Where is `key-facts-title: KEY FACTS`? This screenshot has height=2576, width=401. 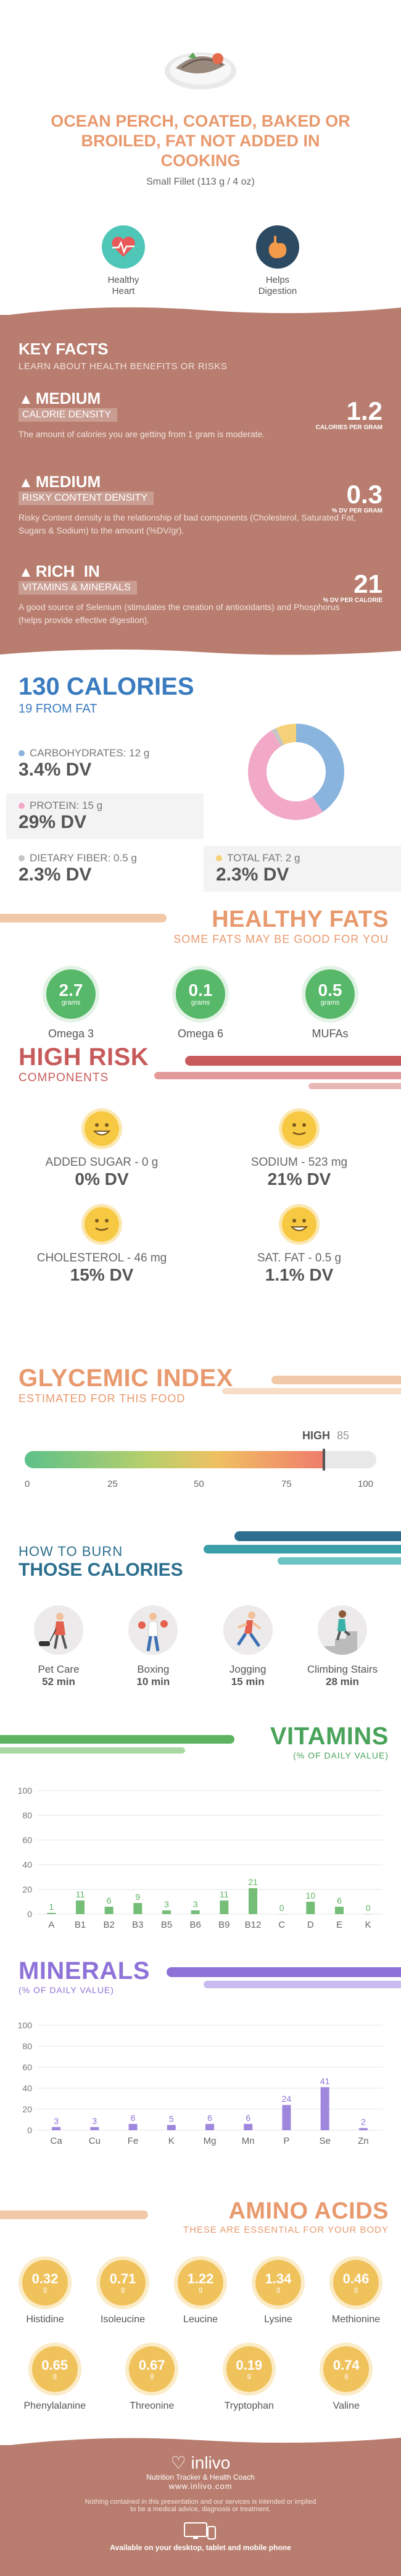 key-facts-title: KEY FACTS is located at coordinates (64, 349).